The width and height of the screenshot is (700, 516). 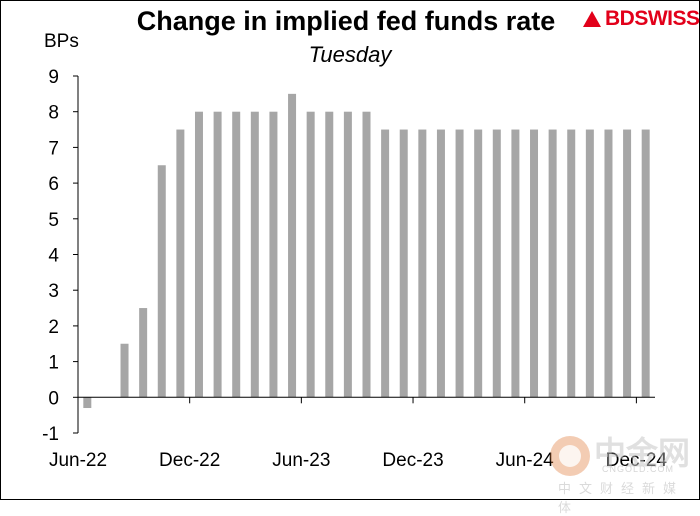 I want to click on x-tick-label: Jun-23, so click(x=301, y=460).